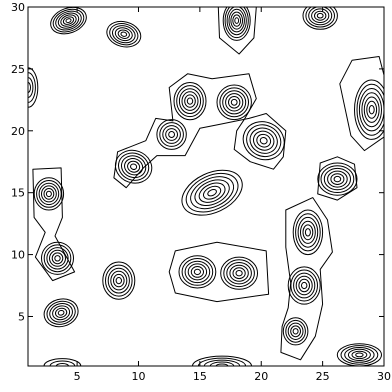 This screenshot has height=392, width=392. I want to click on y-tick-label: 25, so click(18, 69).